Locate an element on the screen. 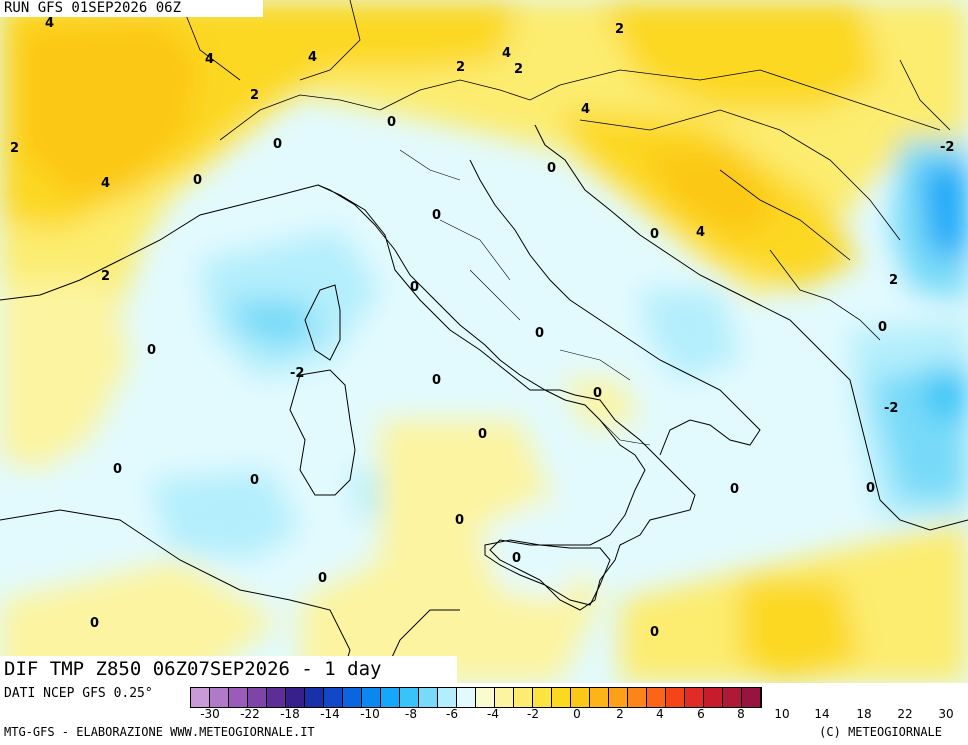  color-scale-label: 18 is located at coordinates (864, 714).